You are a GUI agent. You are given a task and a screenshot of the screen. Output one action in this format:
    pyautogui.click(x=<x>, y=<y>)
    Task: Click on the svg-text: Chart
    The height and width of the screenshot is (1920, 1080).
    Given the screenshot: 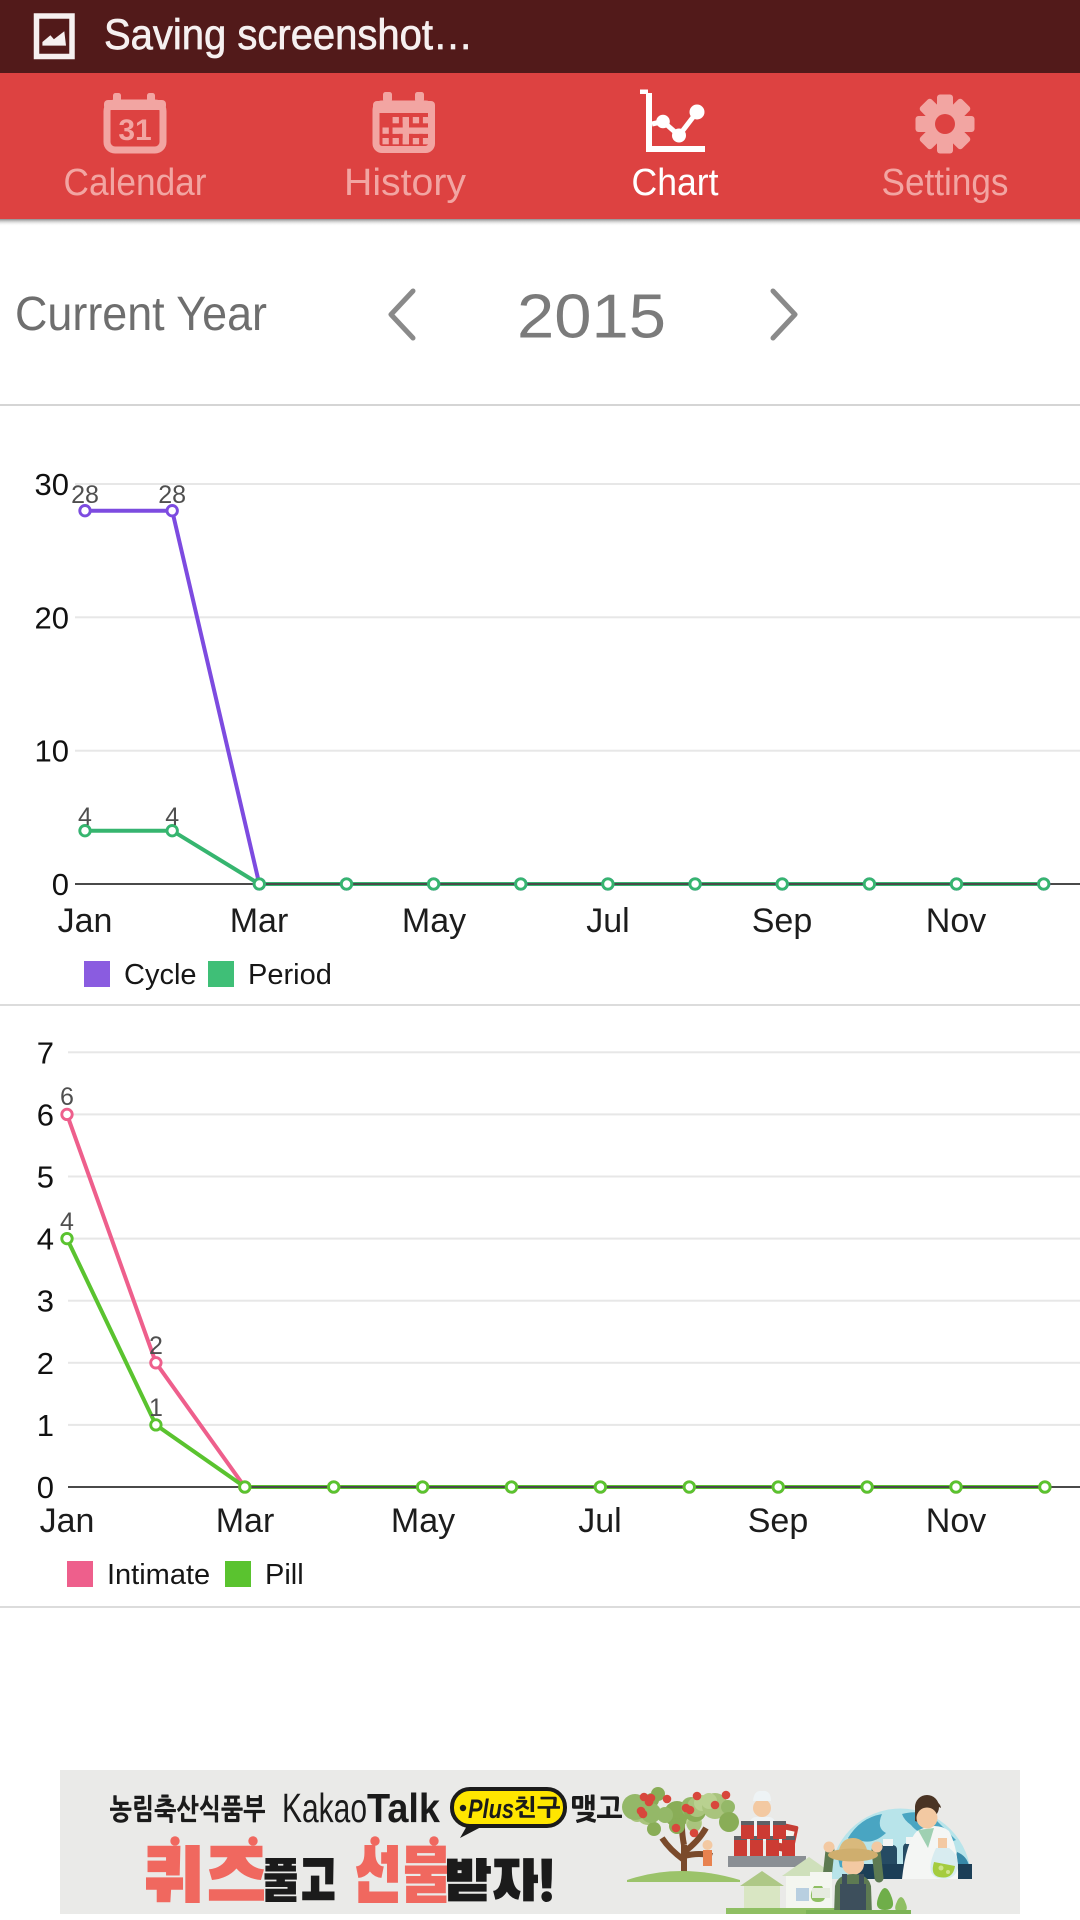 What is the action you would take?
    pyautogui.click(x=675, y=183)
    